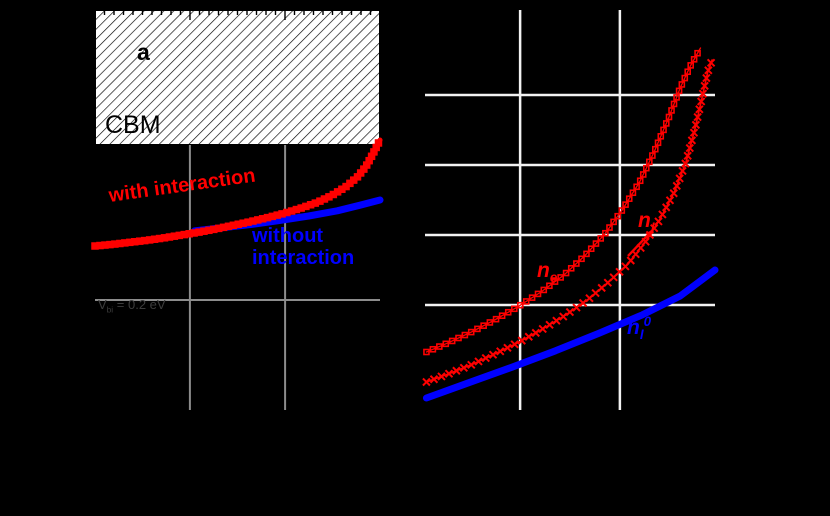  What do you see at coordinates (133, 125) in the screenshot?
I see `cbm-label: CBM` at bounding box center [133, 125].